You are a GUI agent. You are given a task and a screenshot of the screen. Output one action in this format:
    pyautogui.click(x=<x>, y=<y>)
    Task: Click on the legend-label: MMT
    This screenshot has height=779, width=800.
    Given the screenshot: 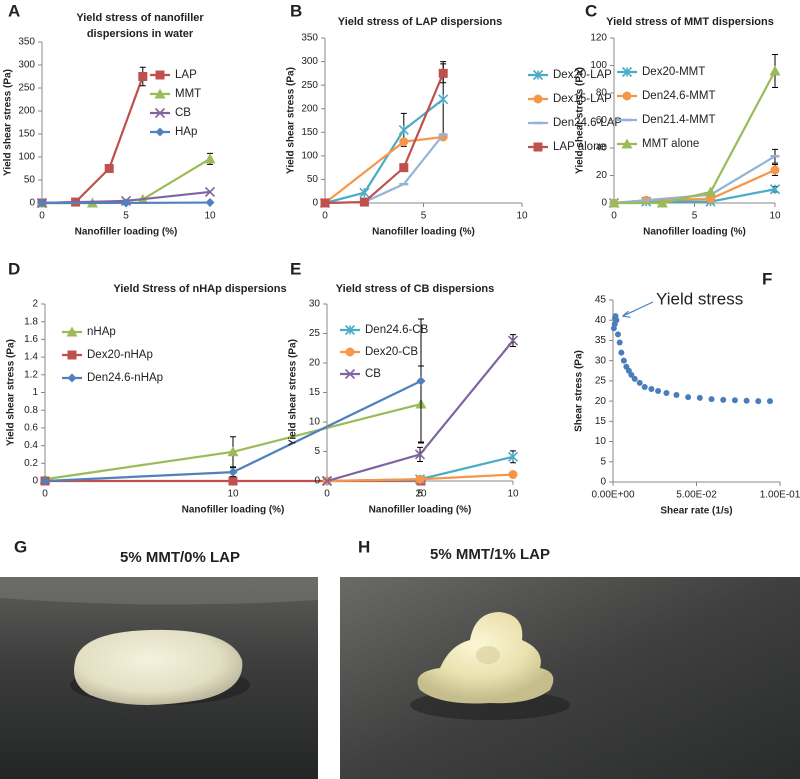 What is the action you would take?
    pyautogui.click(x=188, y=94)
    